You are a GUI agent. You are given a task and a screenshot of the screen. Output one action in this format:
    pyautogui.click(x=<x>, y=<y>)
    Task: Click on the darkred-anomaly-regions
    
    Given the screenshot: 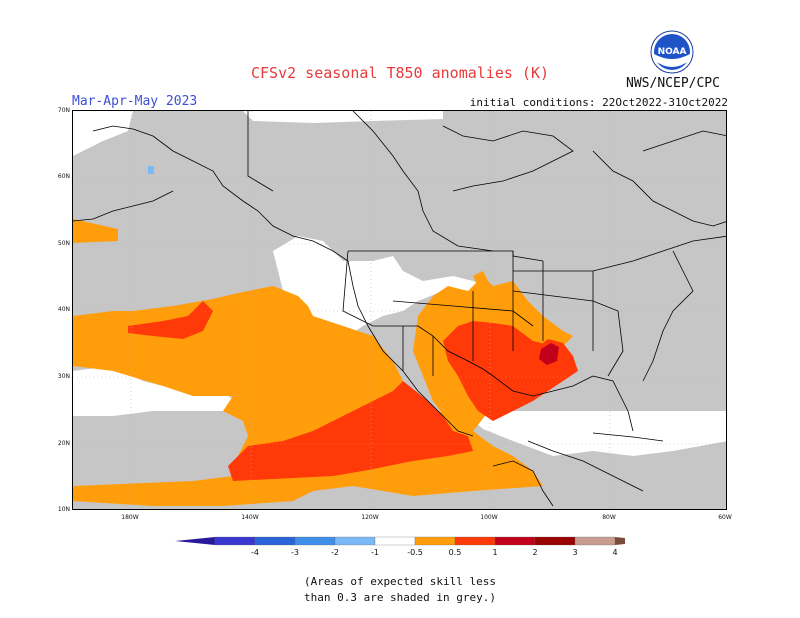 What is the action you would take?
    pyautogui.click(x=549, y=354)
    